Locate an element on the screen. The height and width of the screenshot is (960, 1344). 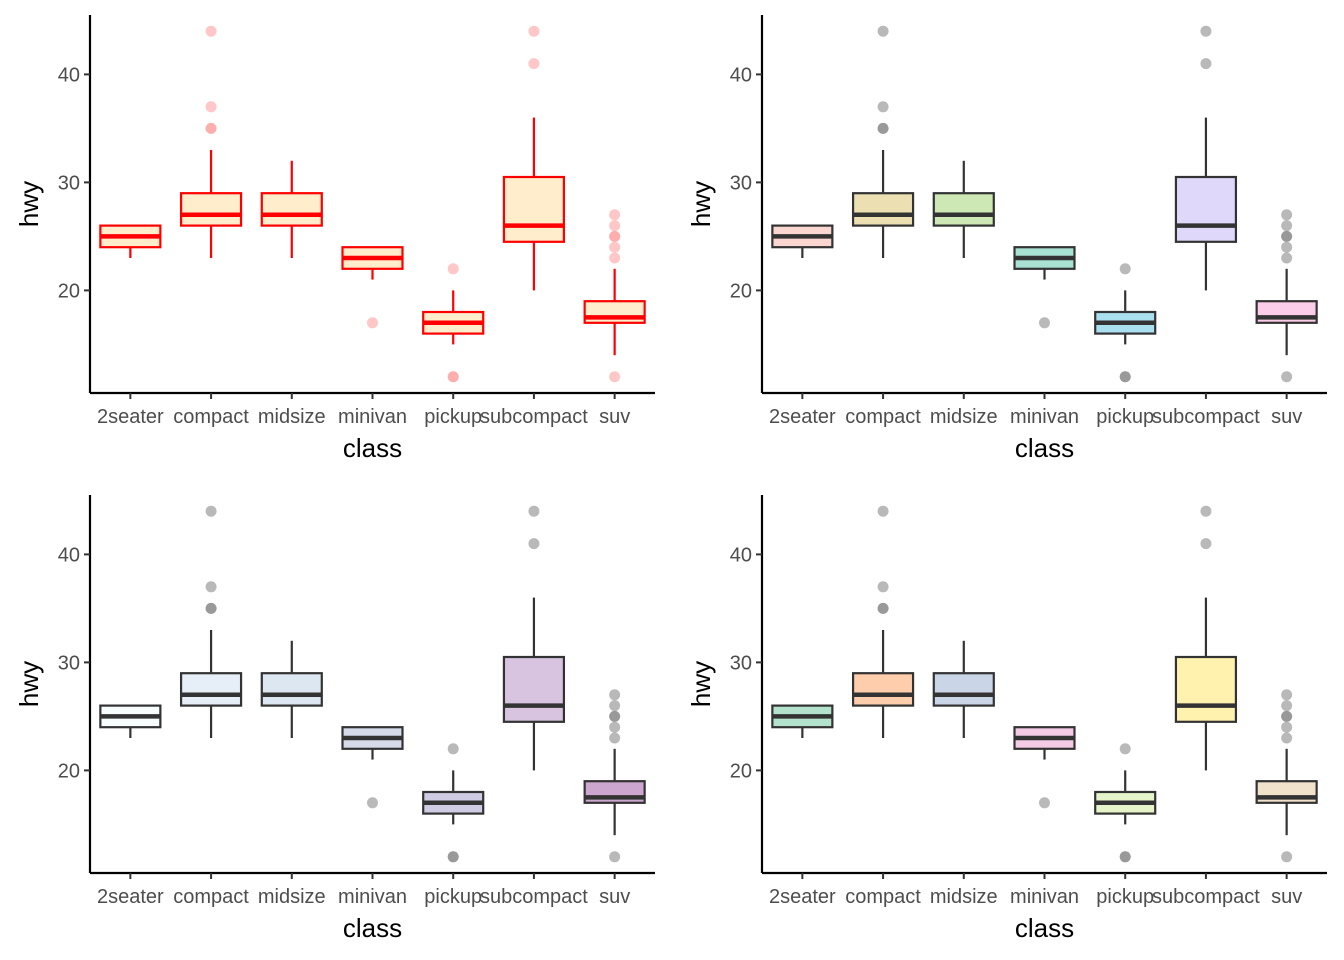
x-tick-label: midsize is located at coordinates (292, 417).